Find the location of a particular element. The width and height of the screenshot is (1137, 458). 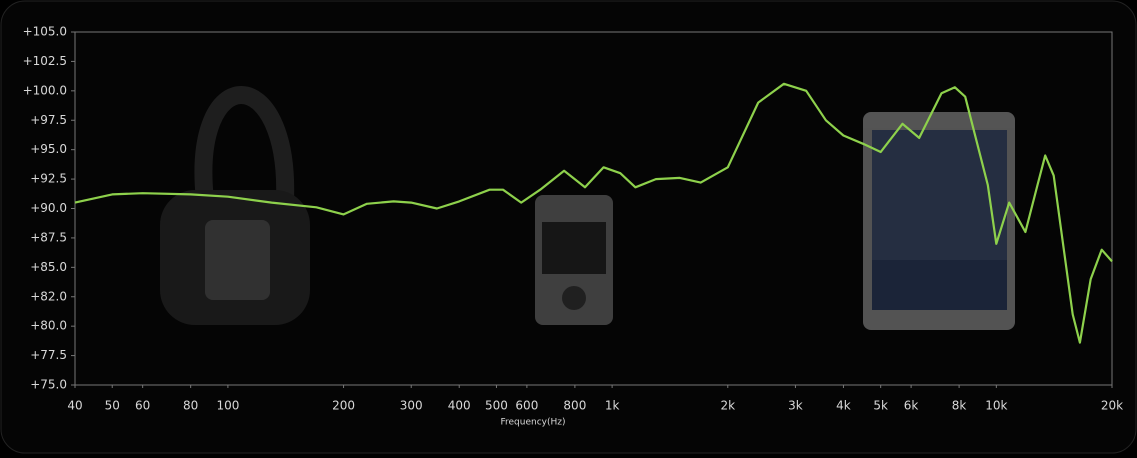

y-tick-label: +90.0 is located at coordinates (48, 208).